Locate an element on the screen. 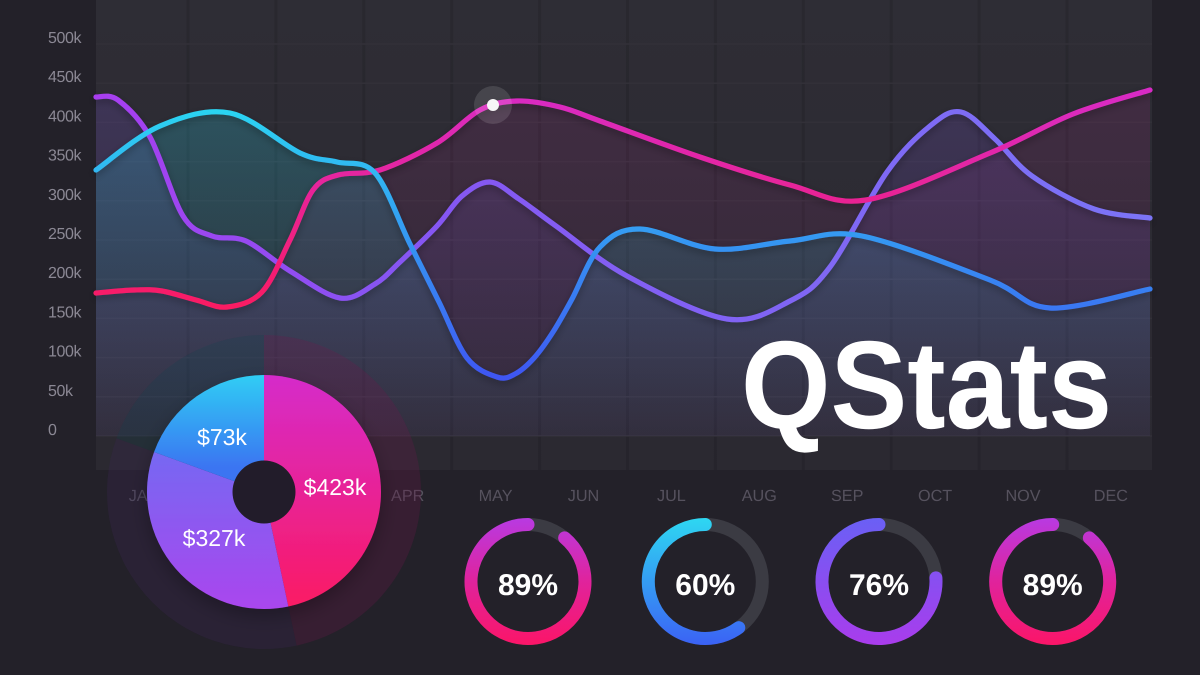 The width and height of the screenshot is (1200, 675). svg-text: 450k is located at coordinates (65, 77).